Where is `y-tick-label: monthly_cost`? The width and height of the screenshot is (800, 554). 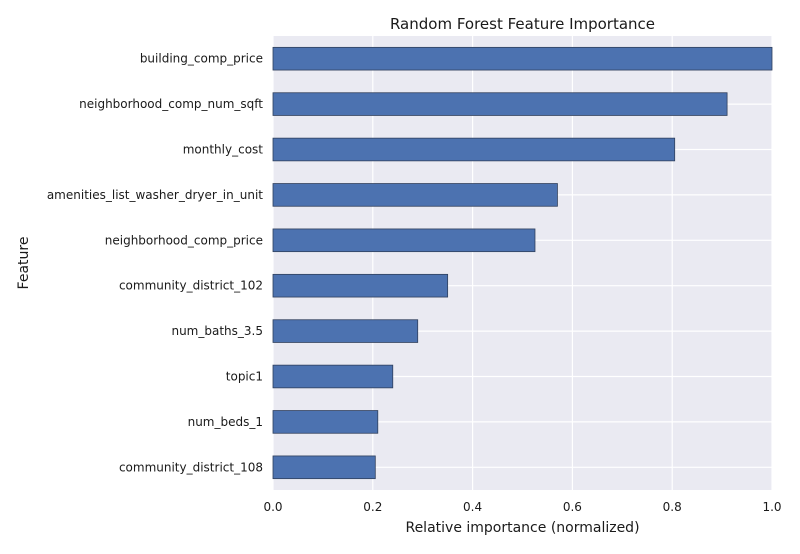
y-tick-label: monthly_cost is located at coordinates (223, 150).